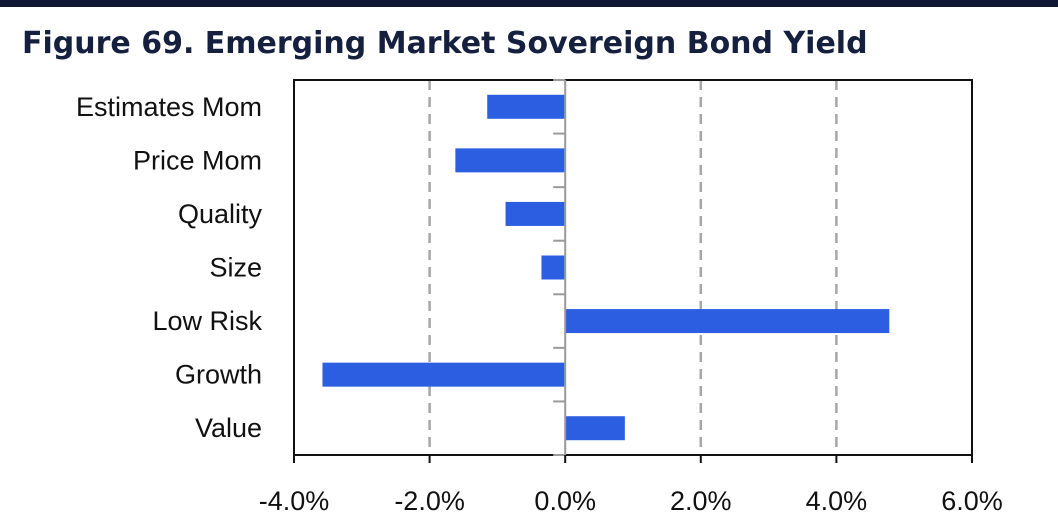  What do you see at coordinates (631, 501) in the screenshot?
I see `x-tick-labels: -4.0% -2.0% 0.0% 2.0% 4.0% 6.0%` at bounding box center [631, 501].